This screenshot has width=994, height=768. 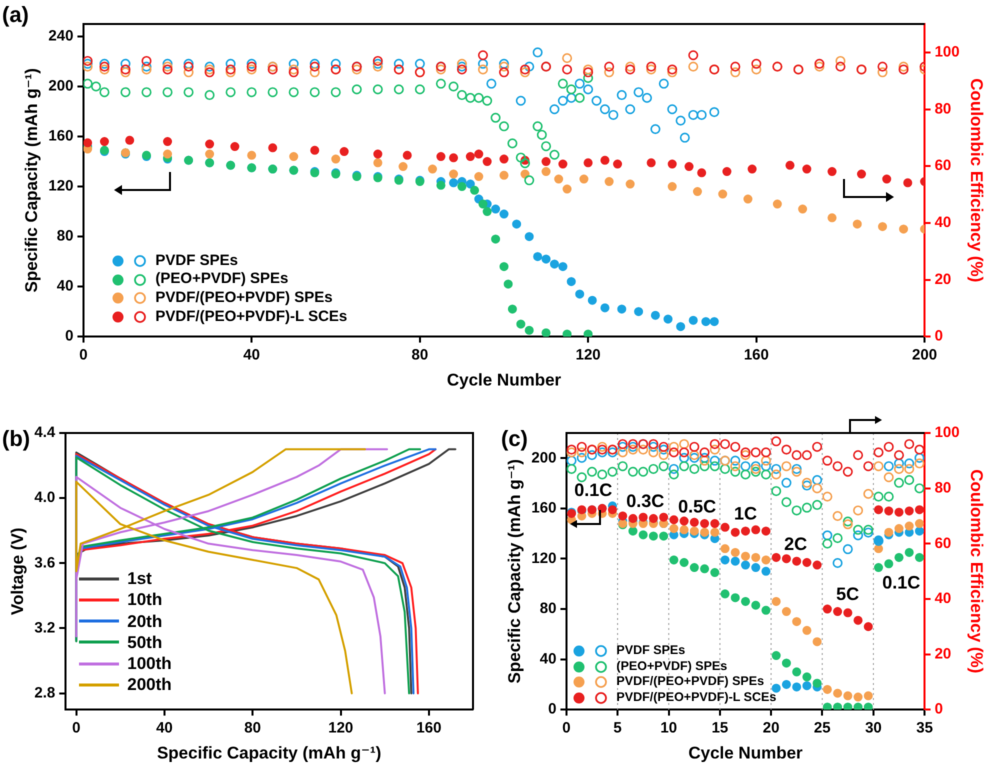 I want to click on y2-tick-label: 80, so click(x=943, y=487).